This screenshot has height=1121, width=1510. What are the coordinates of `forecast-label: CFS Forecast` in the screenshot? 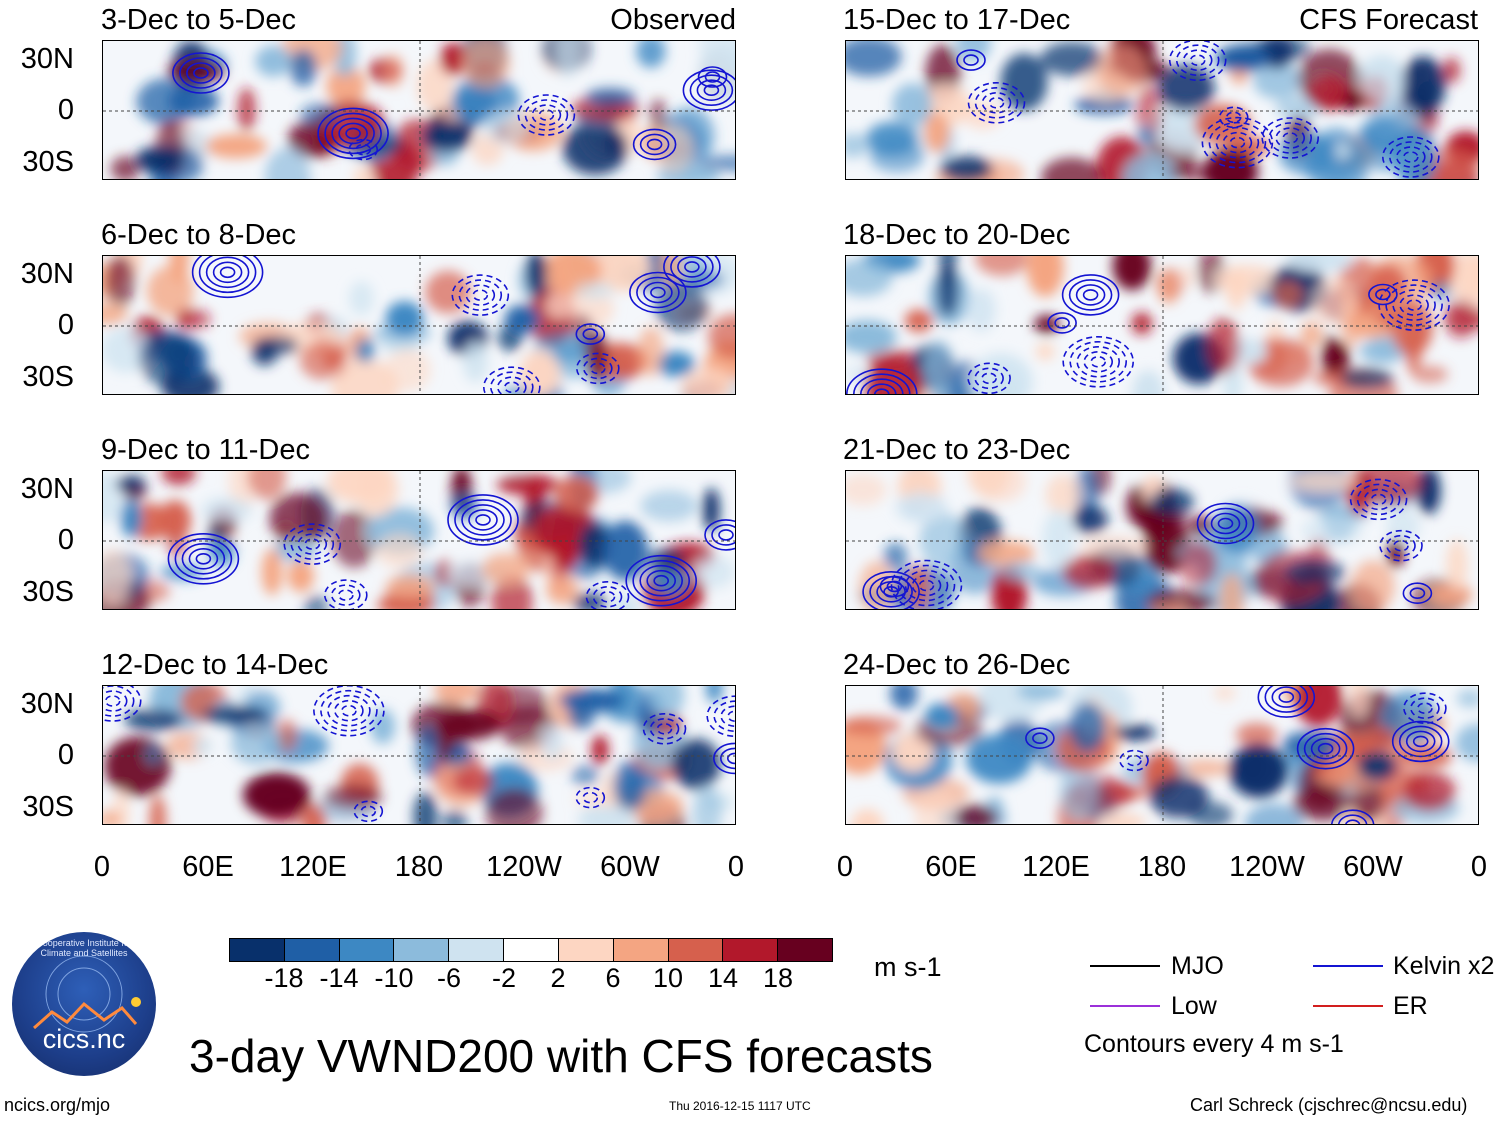 It's located at (1388, 20).